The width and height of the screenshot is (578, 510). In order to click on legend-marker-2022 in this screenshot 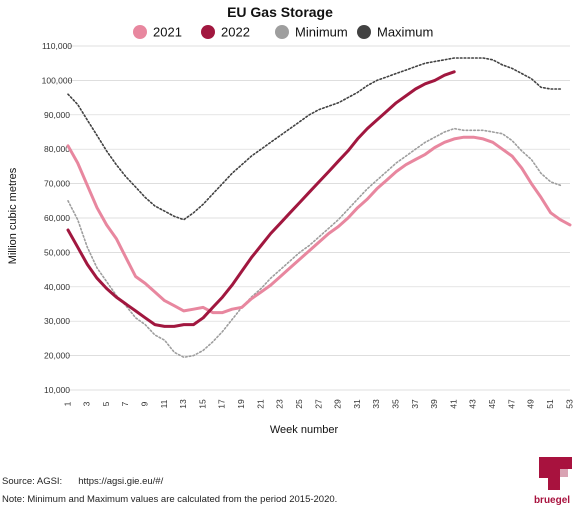, I will do `click(208, 32)`.